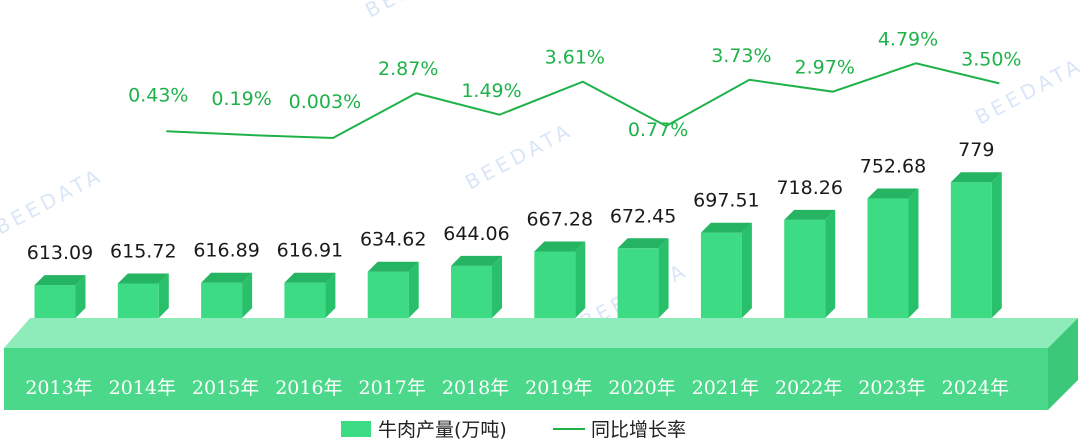  What do you see at coordinates (491, 91) in the screenshot?
I see `growth-rate-label: 1.49%` at bounding box center [491, 91].